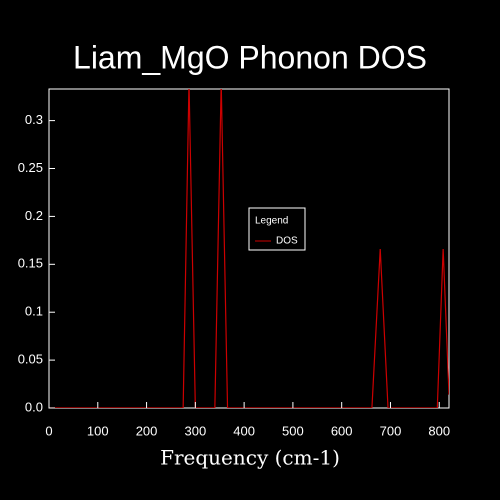 Image resolution: width=500 pixels, height=500 pixels. I want to click on x-tick-label: 300, so click(195, 430).